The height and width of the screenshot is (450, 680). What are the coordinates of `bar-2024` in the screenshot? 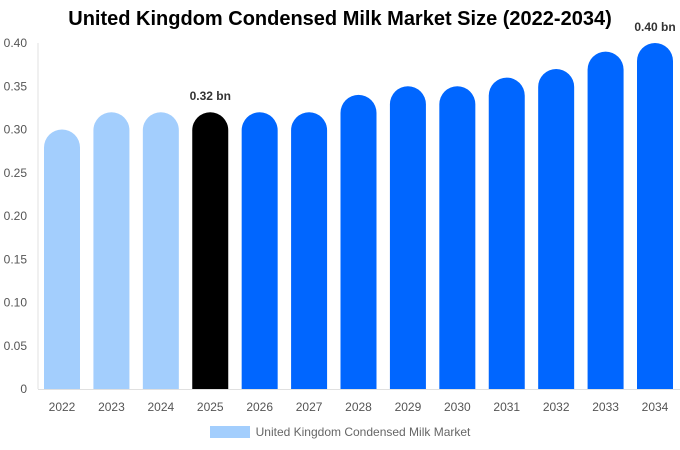 It's located at (160, 250).